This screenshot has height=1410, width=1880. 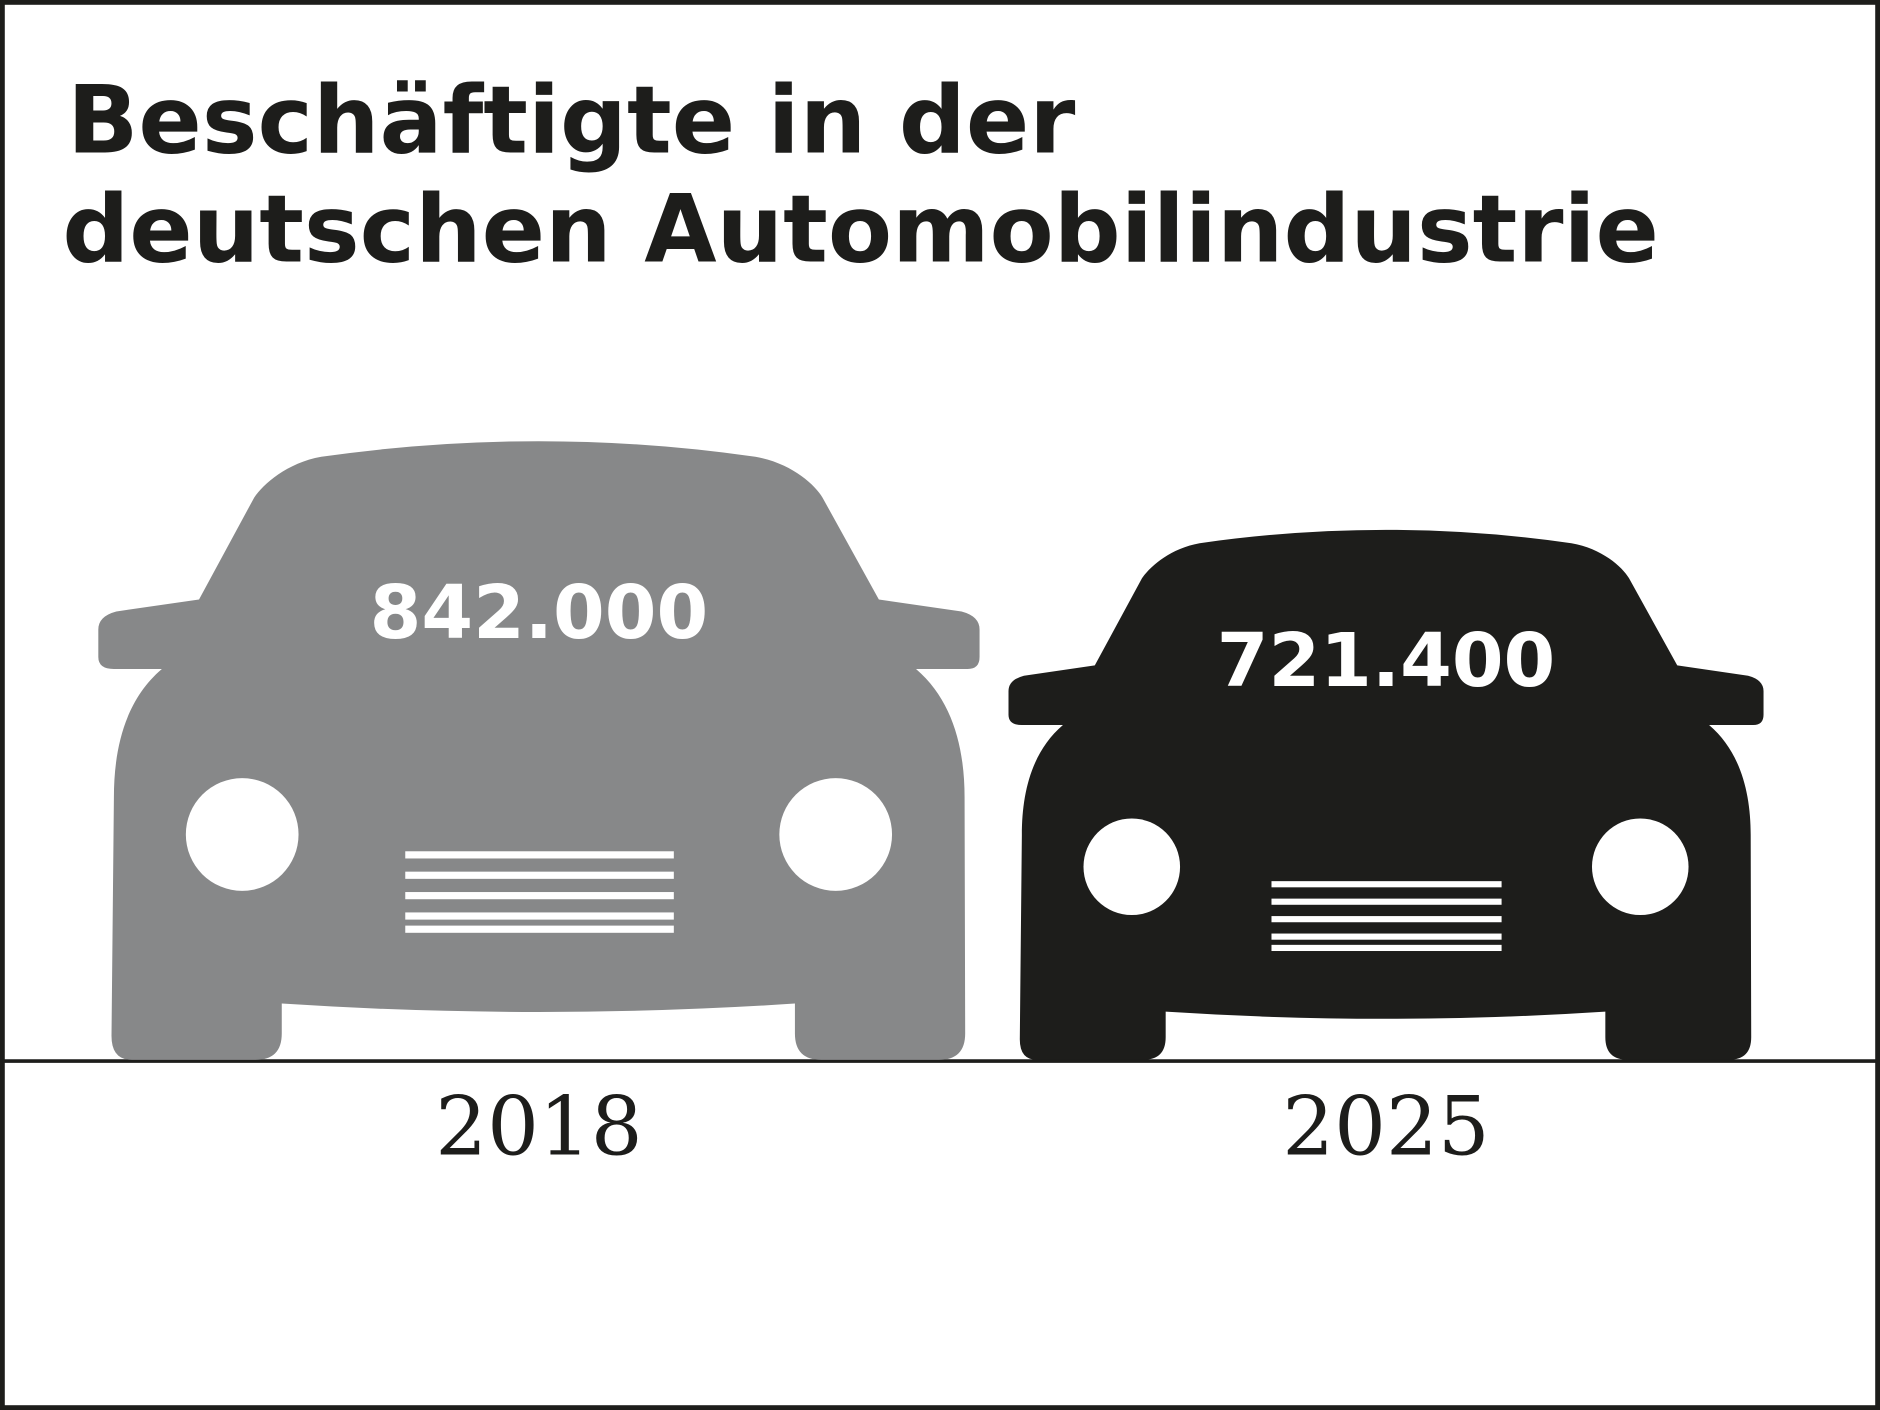 I want to click on chart-title: Beschäftigte in der, so click(x=571, y=120).